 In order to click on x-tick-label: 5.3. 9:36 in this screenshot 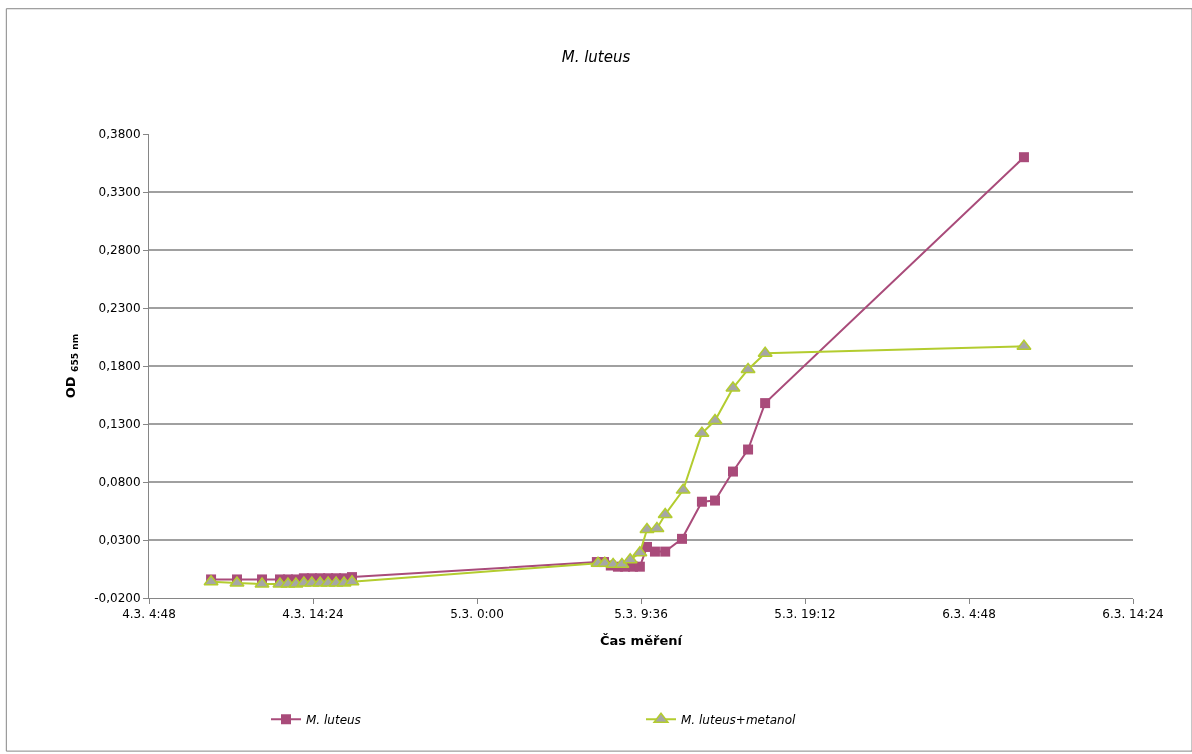, I will do `click(641, 614)`.